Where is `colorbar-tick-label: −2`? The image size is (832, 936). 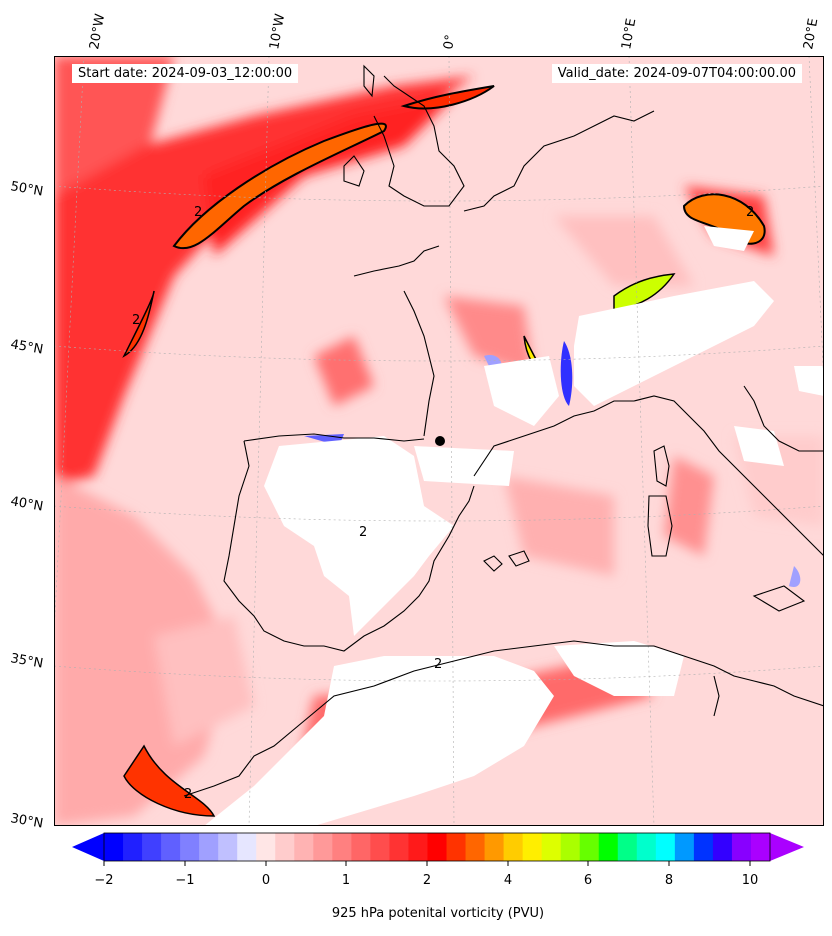
colorbar-tick-label: −2 is located at coordinates (103, 880).